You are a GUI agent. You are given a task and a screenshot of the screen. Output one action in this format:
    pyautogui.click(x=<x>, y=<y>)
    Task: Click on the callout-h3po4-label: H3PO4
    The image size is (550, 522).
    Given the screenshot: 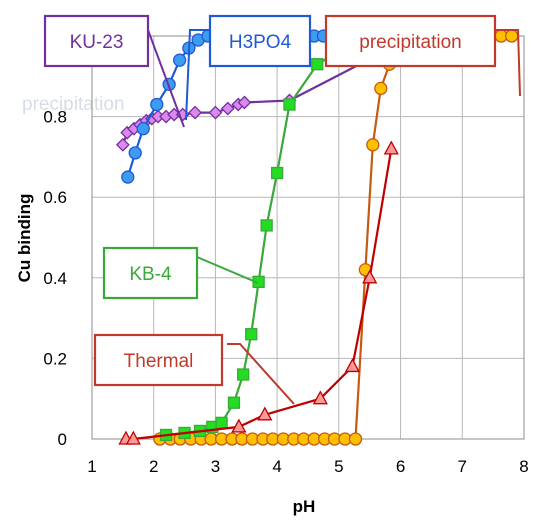 What is the action you would take?
    pyautogui.click(x=260, y=42)
    